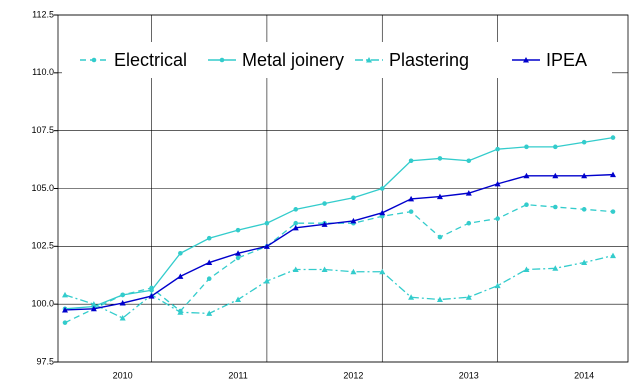  Describe the element at coordinates (150, 60) in the screenshot. I see `legend-label: Electrical` at that location.